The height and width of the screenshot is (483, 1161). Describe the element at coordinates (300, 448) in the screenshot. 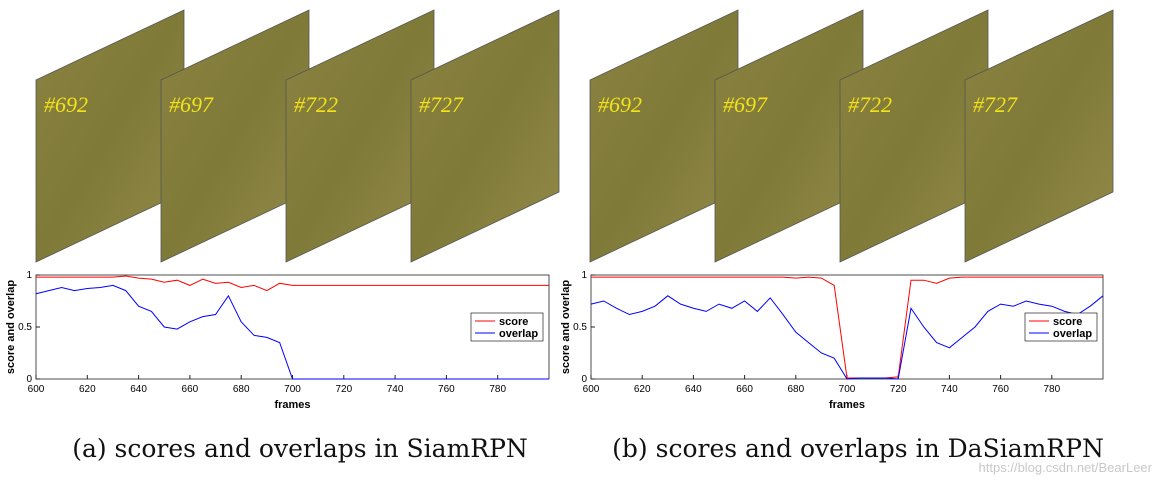

I see `caption: (a) scores and overlaps in SiamRPN` at that location.